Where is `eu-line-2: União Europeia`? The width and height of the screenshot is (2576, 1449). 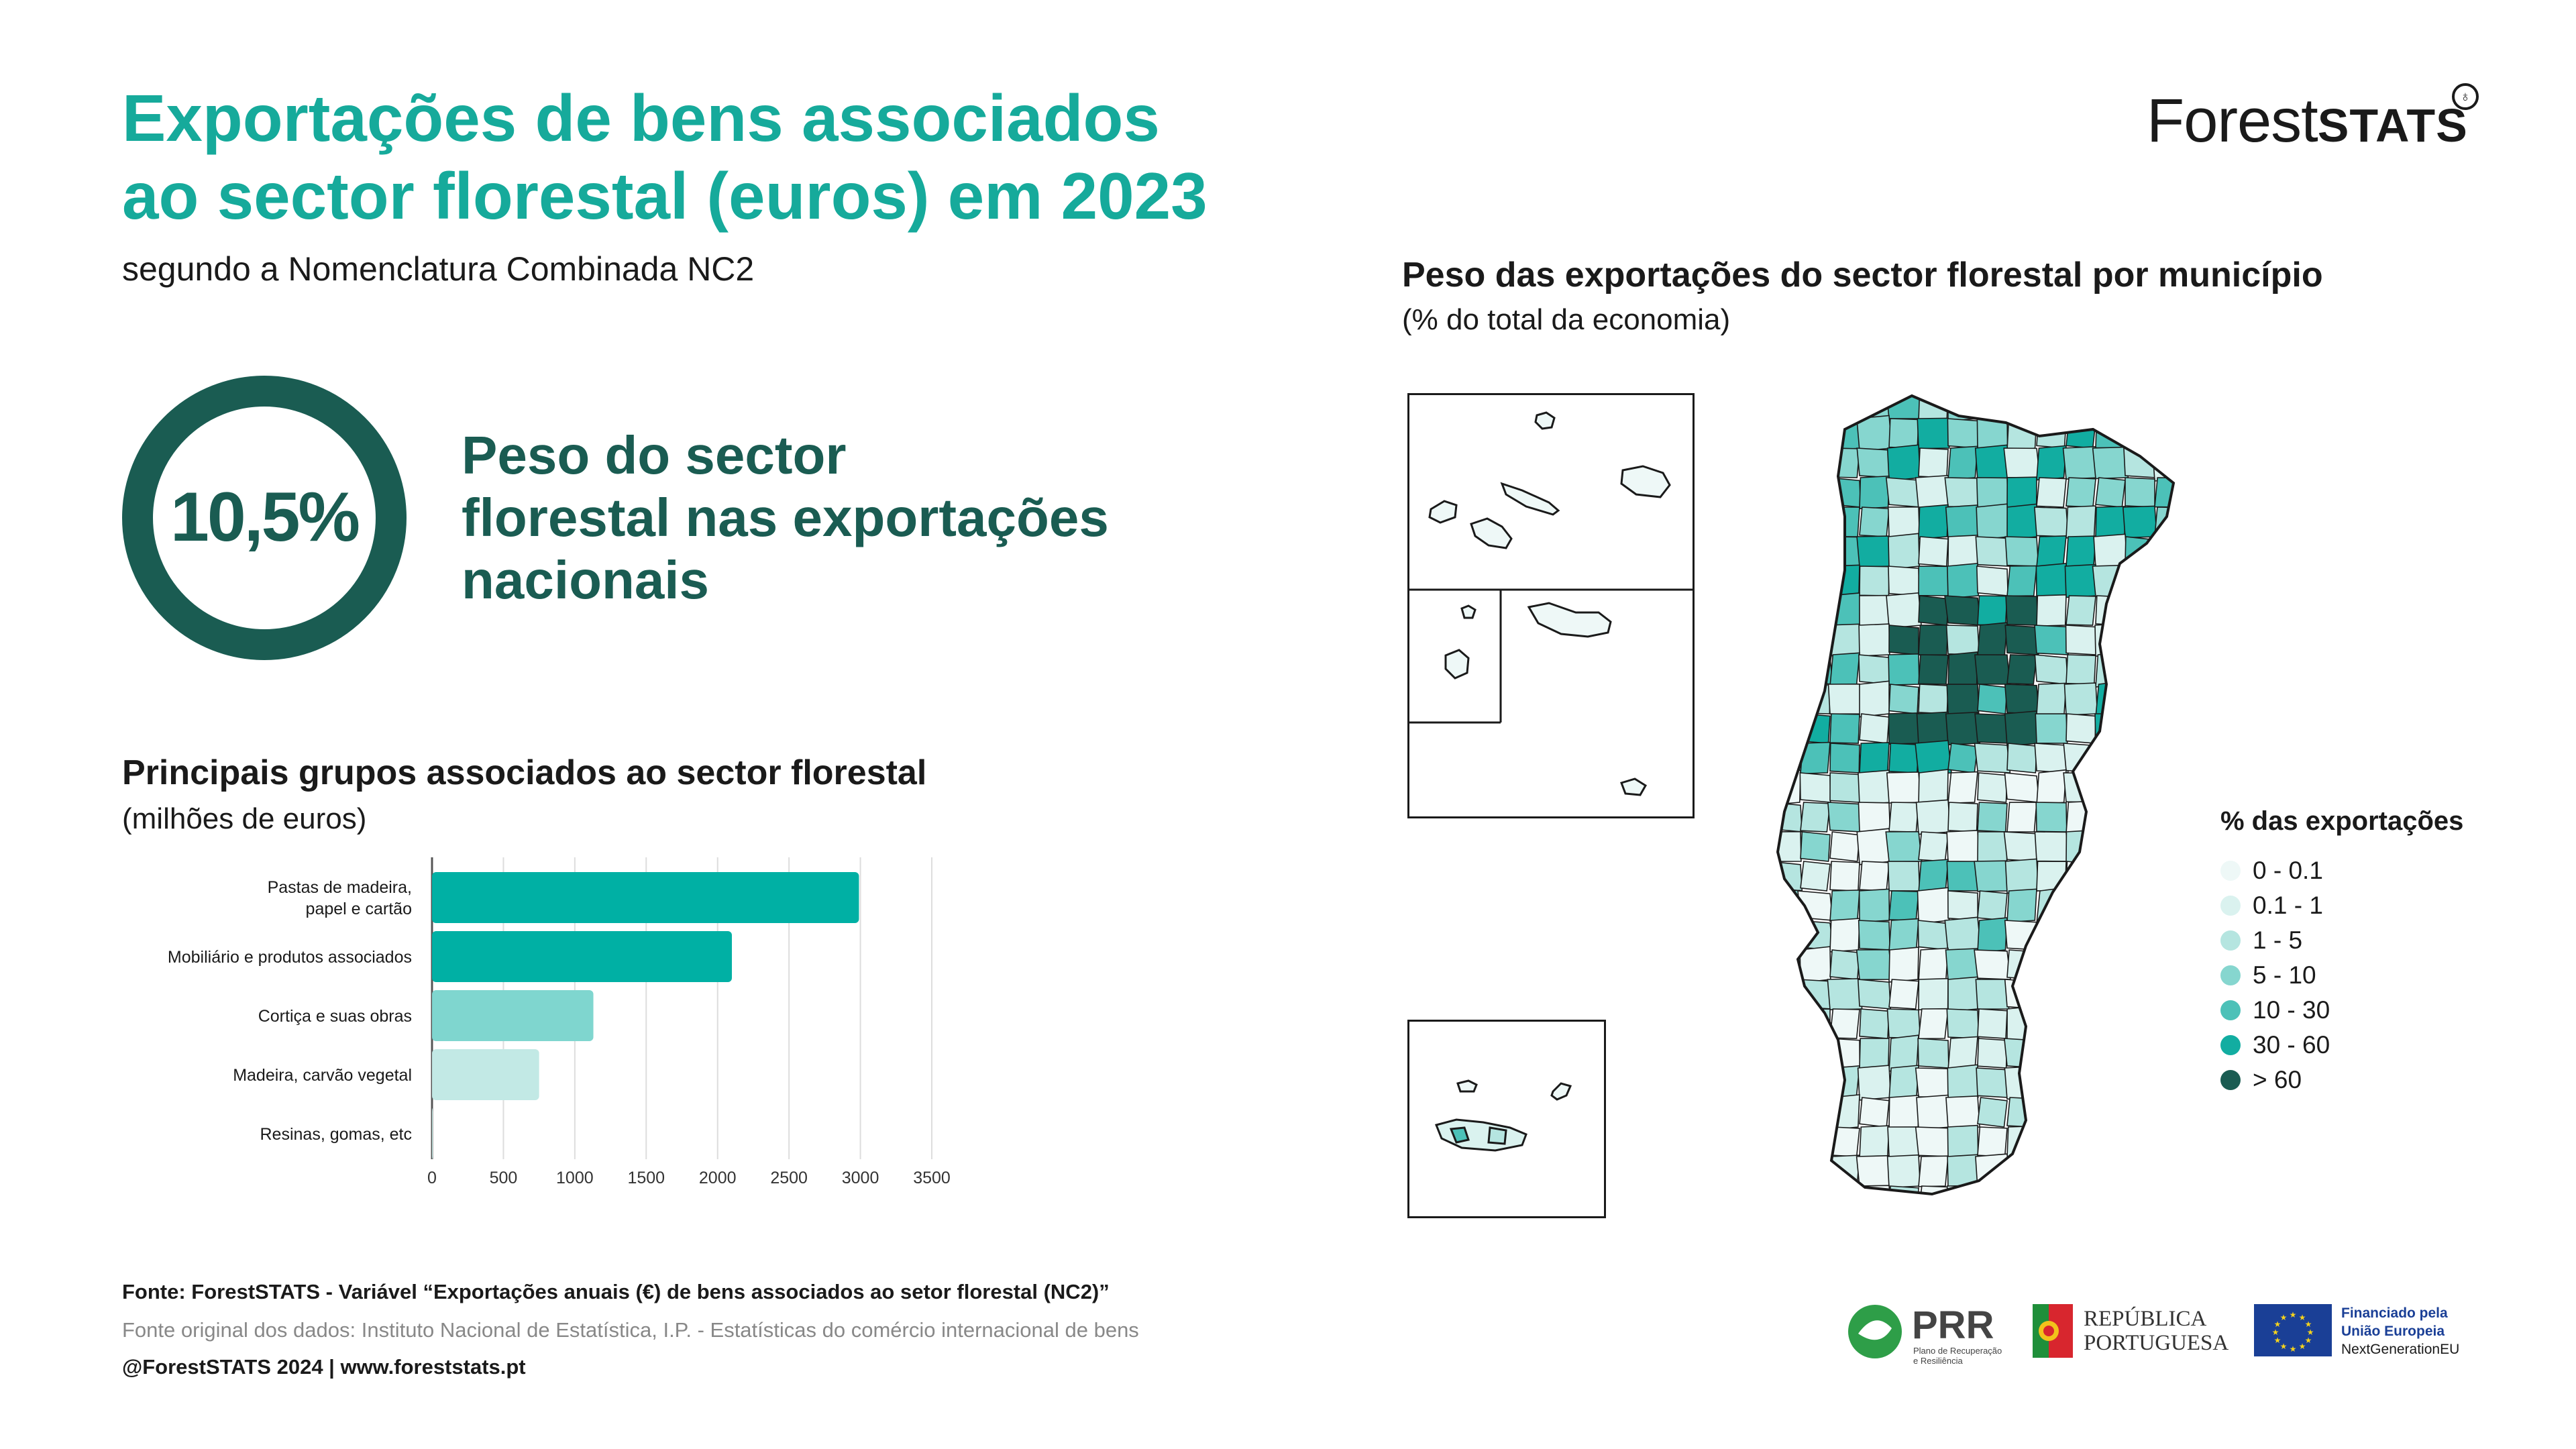 eu-line-2: União Europeia is located at coordinates (2393, 1331).